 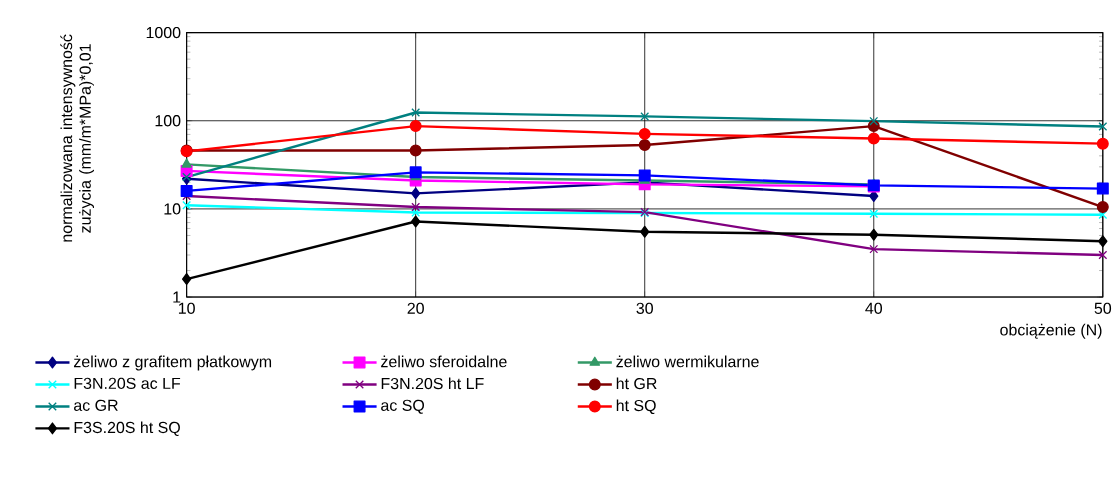 What do you see at coordinates (444, 361) in the screenshot?
I see `legend-label: żeliwo sferoidalne` at bounding box center [444, 361].